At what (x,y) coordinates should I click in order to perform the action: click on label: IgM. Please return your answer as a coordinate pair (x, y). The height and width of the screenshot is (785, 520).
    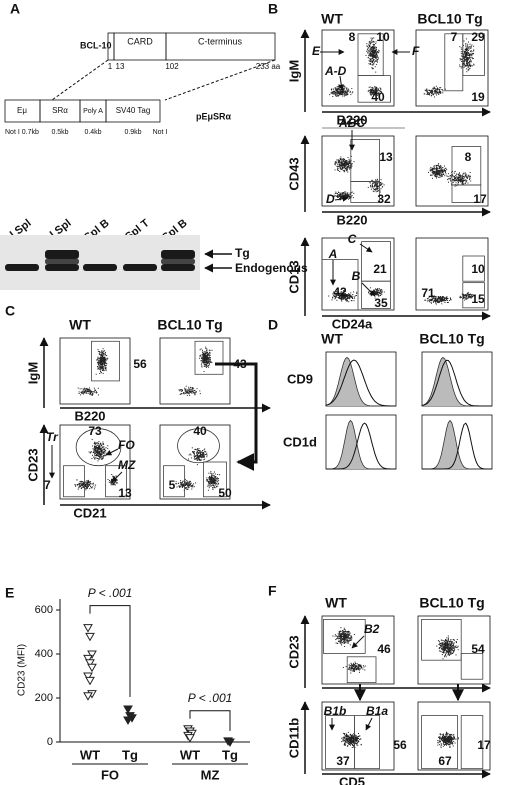
    Looking at the image, I should click on (32, 373).